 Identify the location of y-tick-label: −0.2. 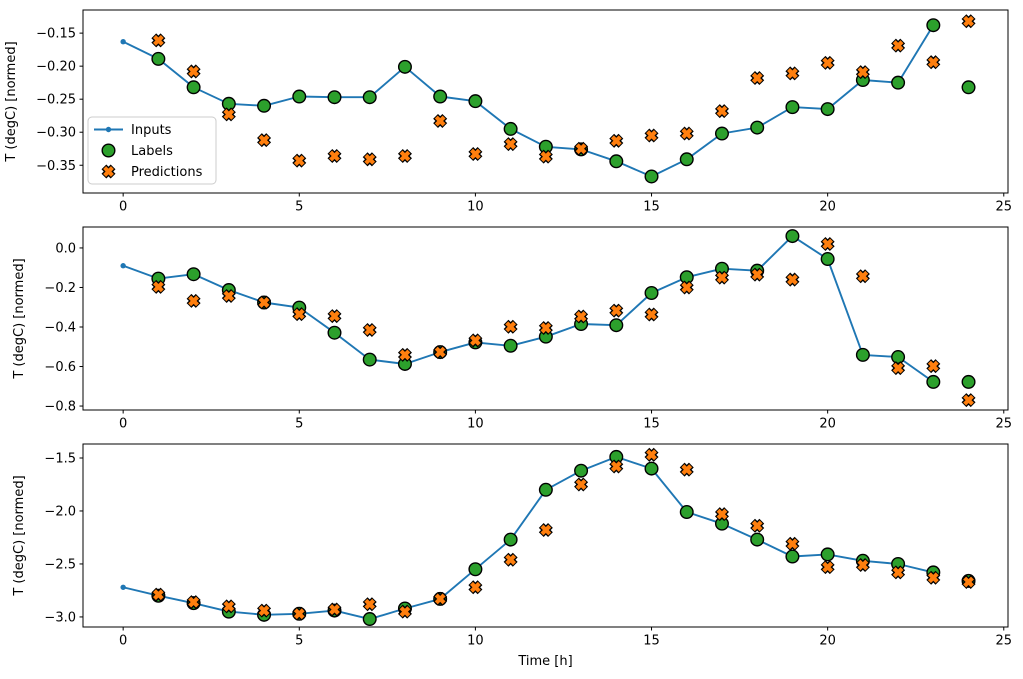
(60, 288).